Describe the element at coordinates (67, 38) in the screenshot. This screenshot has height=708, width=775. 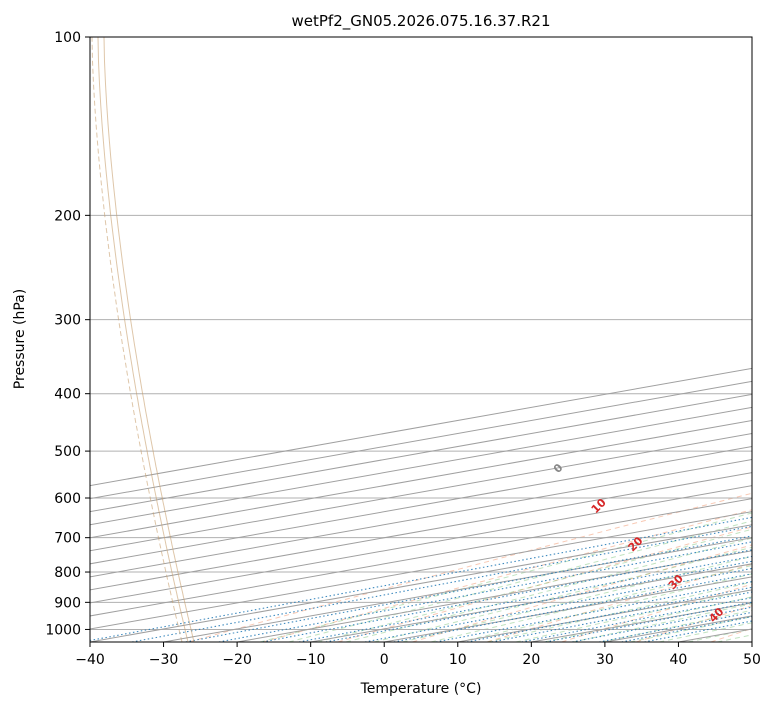
I see `y-tick-label: 100` at that location.